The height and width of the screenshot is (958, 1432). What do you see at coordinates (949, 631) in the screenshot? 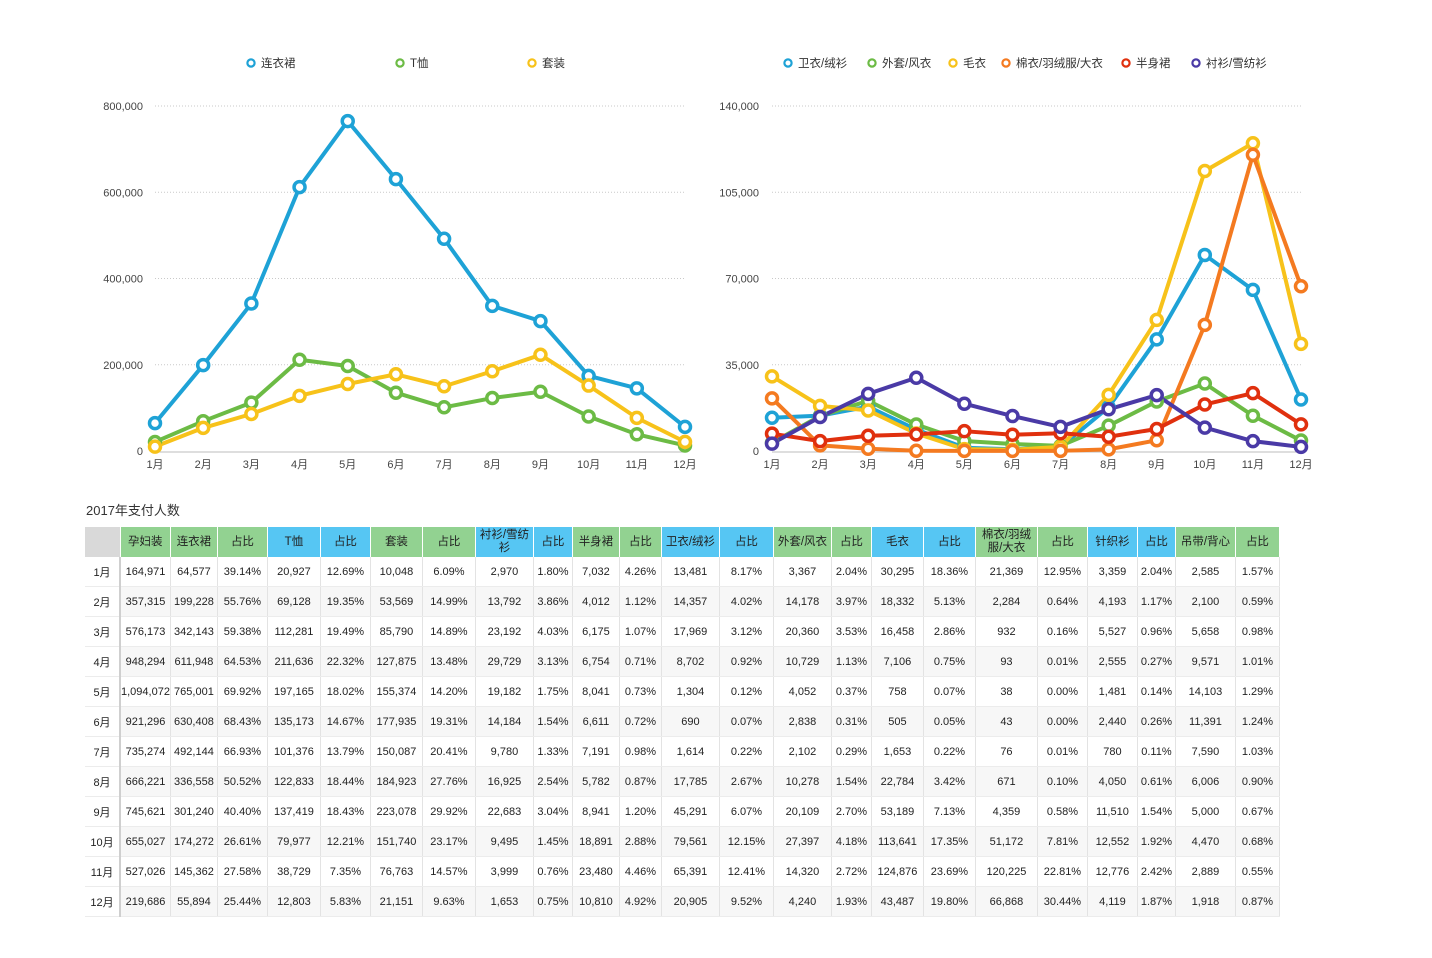
I see `table-cell: 2.86%` at bounding box center [949, 631].